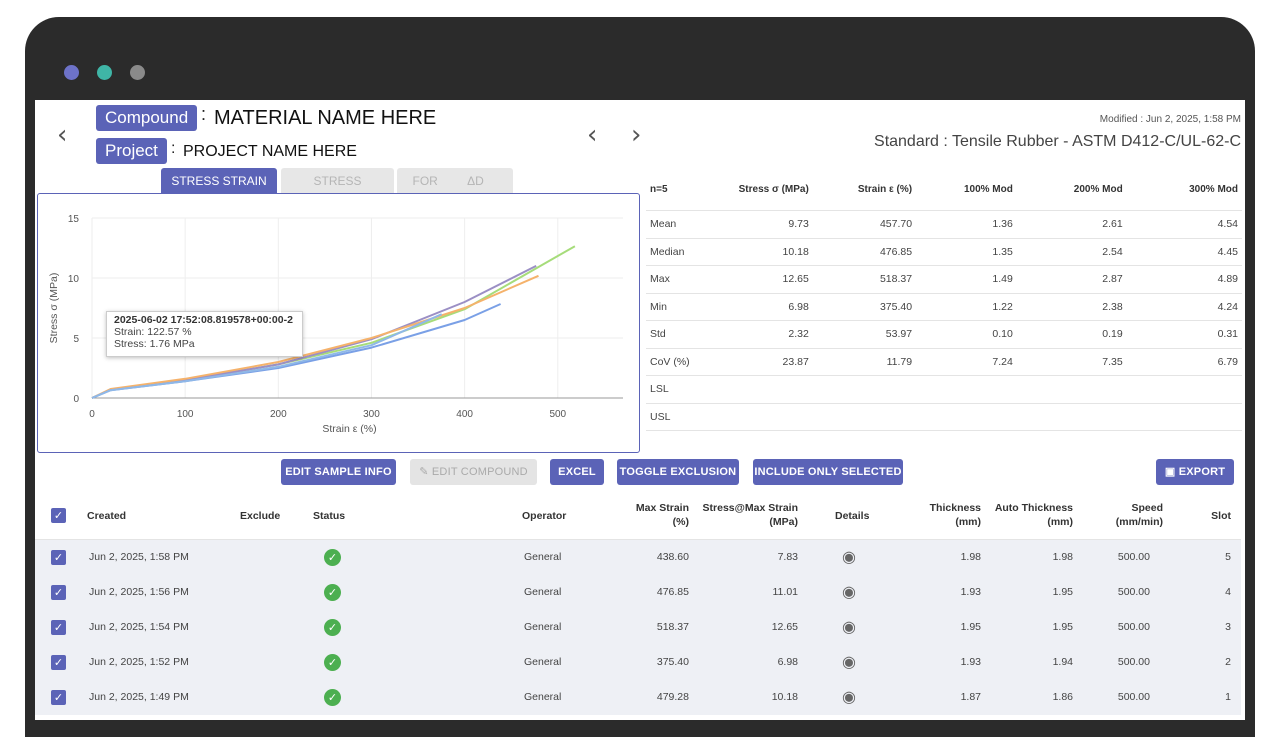 This screenshot has height=737, width=1280. Describe the element at coordinates (662, 515) in the screenshot. I see `header-max-strain: Max Strain (%)` at that location.